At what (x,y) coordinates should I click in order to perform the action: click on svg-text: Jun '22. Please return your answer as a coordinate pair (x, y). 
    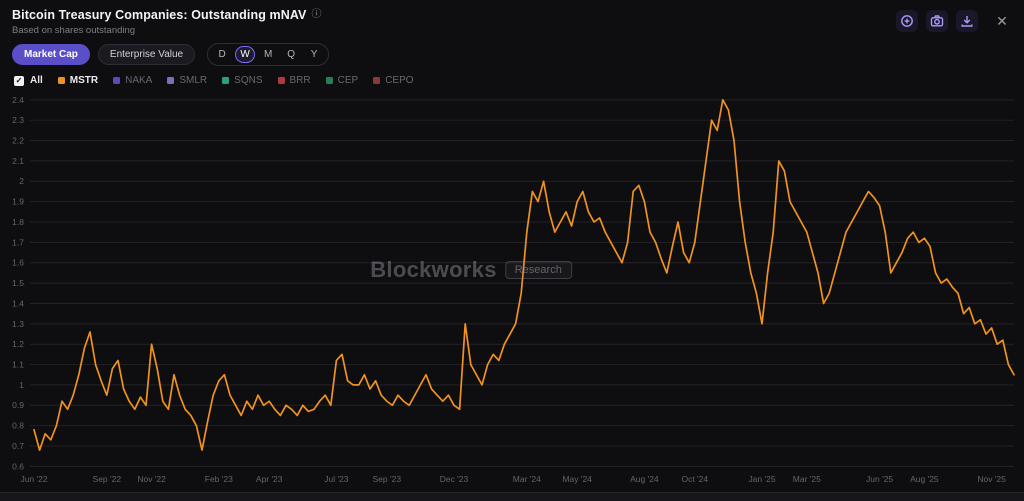
    Looking at the image, I should click on (33, 479).